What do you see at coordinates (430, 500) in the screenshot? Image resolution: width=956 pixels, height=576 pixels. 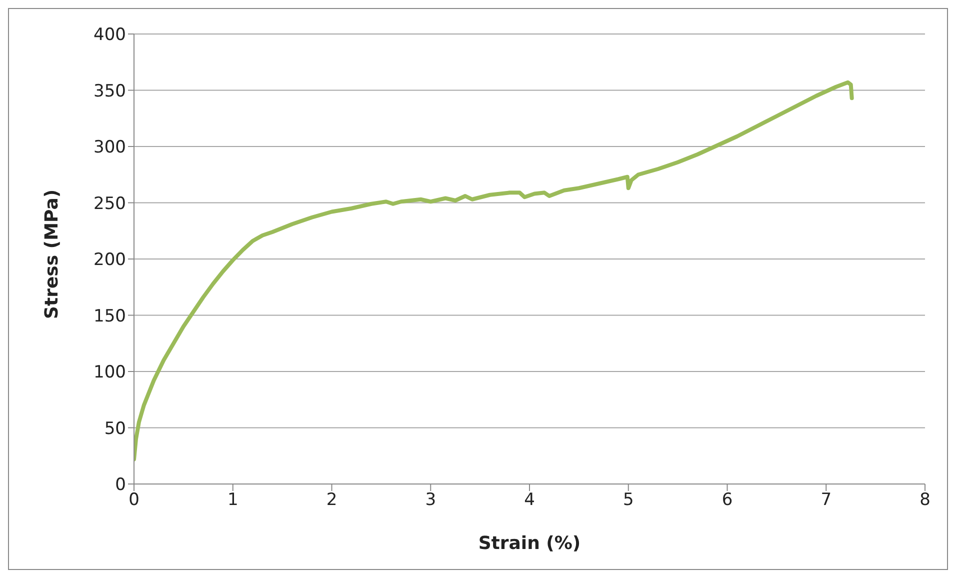 I see `x-tick-label: 3` at bounding box center [430, 500].